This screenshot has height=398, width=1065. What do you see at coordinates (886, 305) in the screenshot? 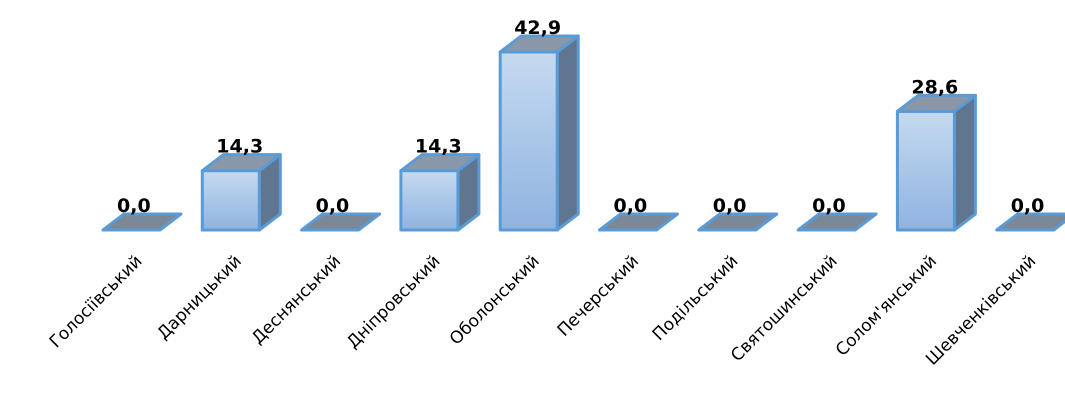
I see `category-tick-label: Солом'янський` at bounding box center [886, 305].